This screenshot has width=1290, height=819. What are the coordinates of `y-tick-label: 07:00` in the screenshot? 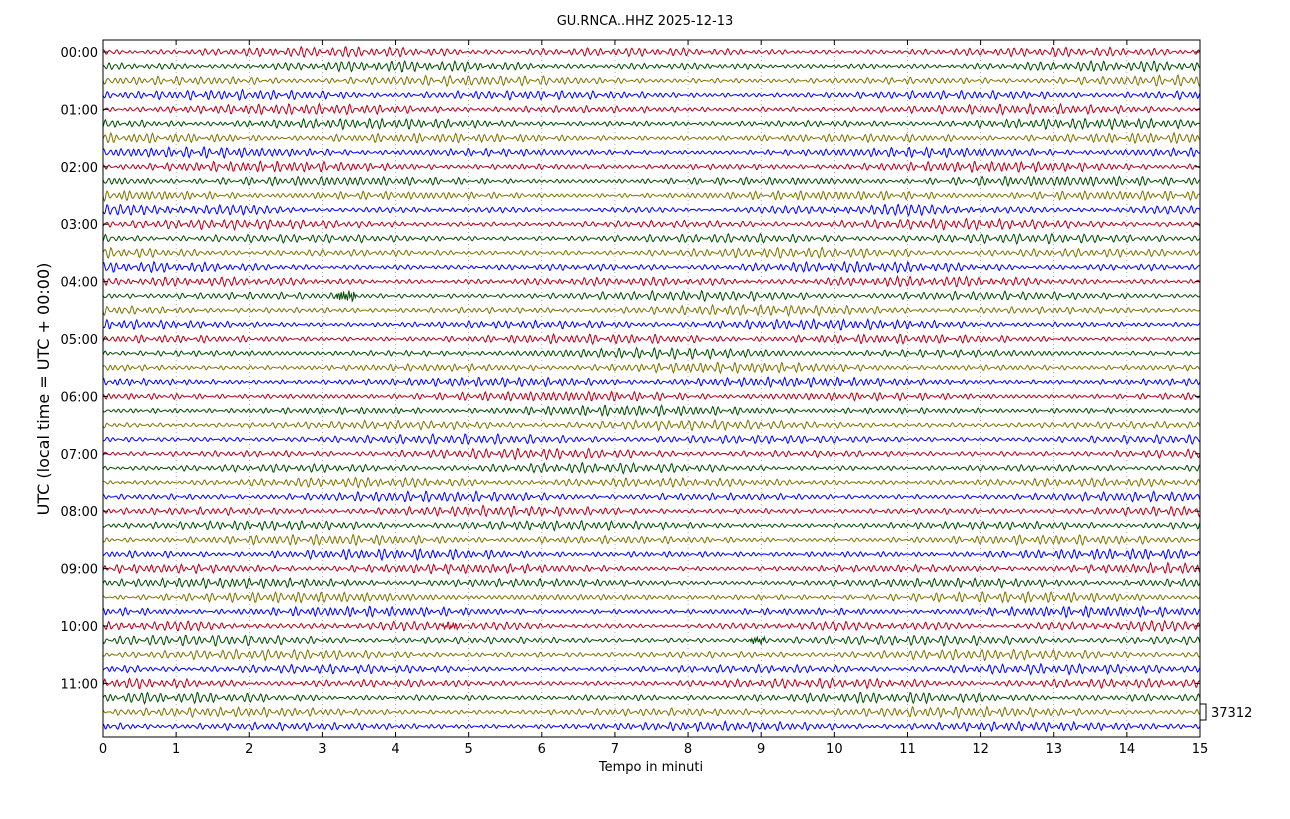 It's located at (79, 455).